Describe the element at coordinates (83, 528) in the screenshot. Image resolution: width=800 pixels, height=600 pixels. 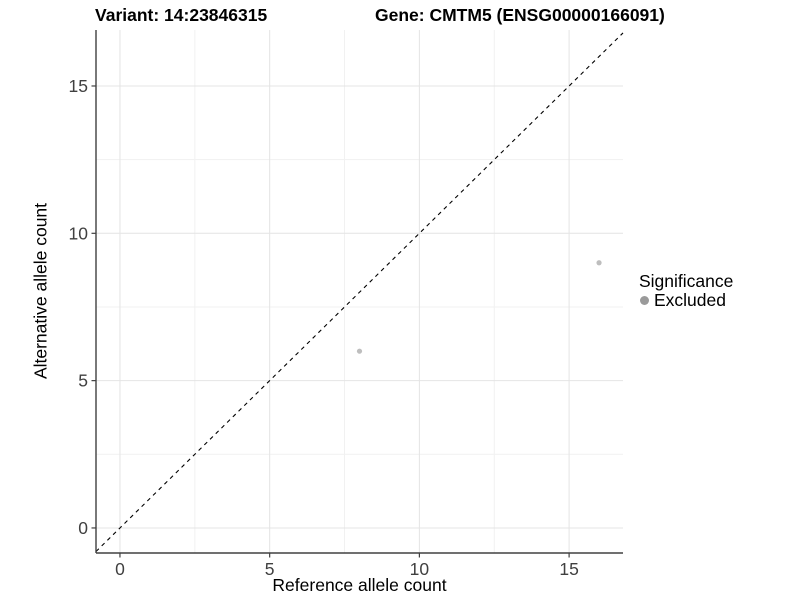
I see `y-tick-label: 0` at that location.